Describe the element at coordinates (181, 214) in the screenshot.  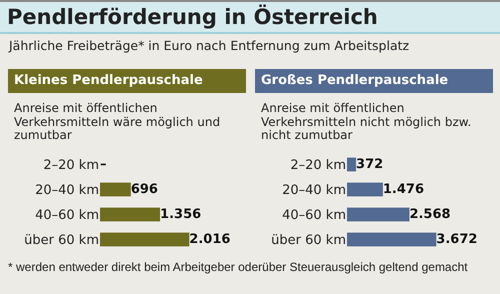
I see `data-label: 1.356` at that location.